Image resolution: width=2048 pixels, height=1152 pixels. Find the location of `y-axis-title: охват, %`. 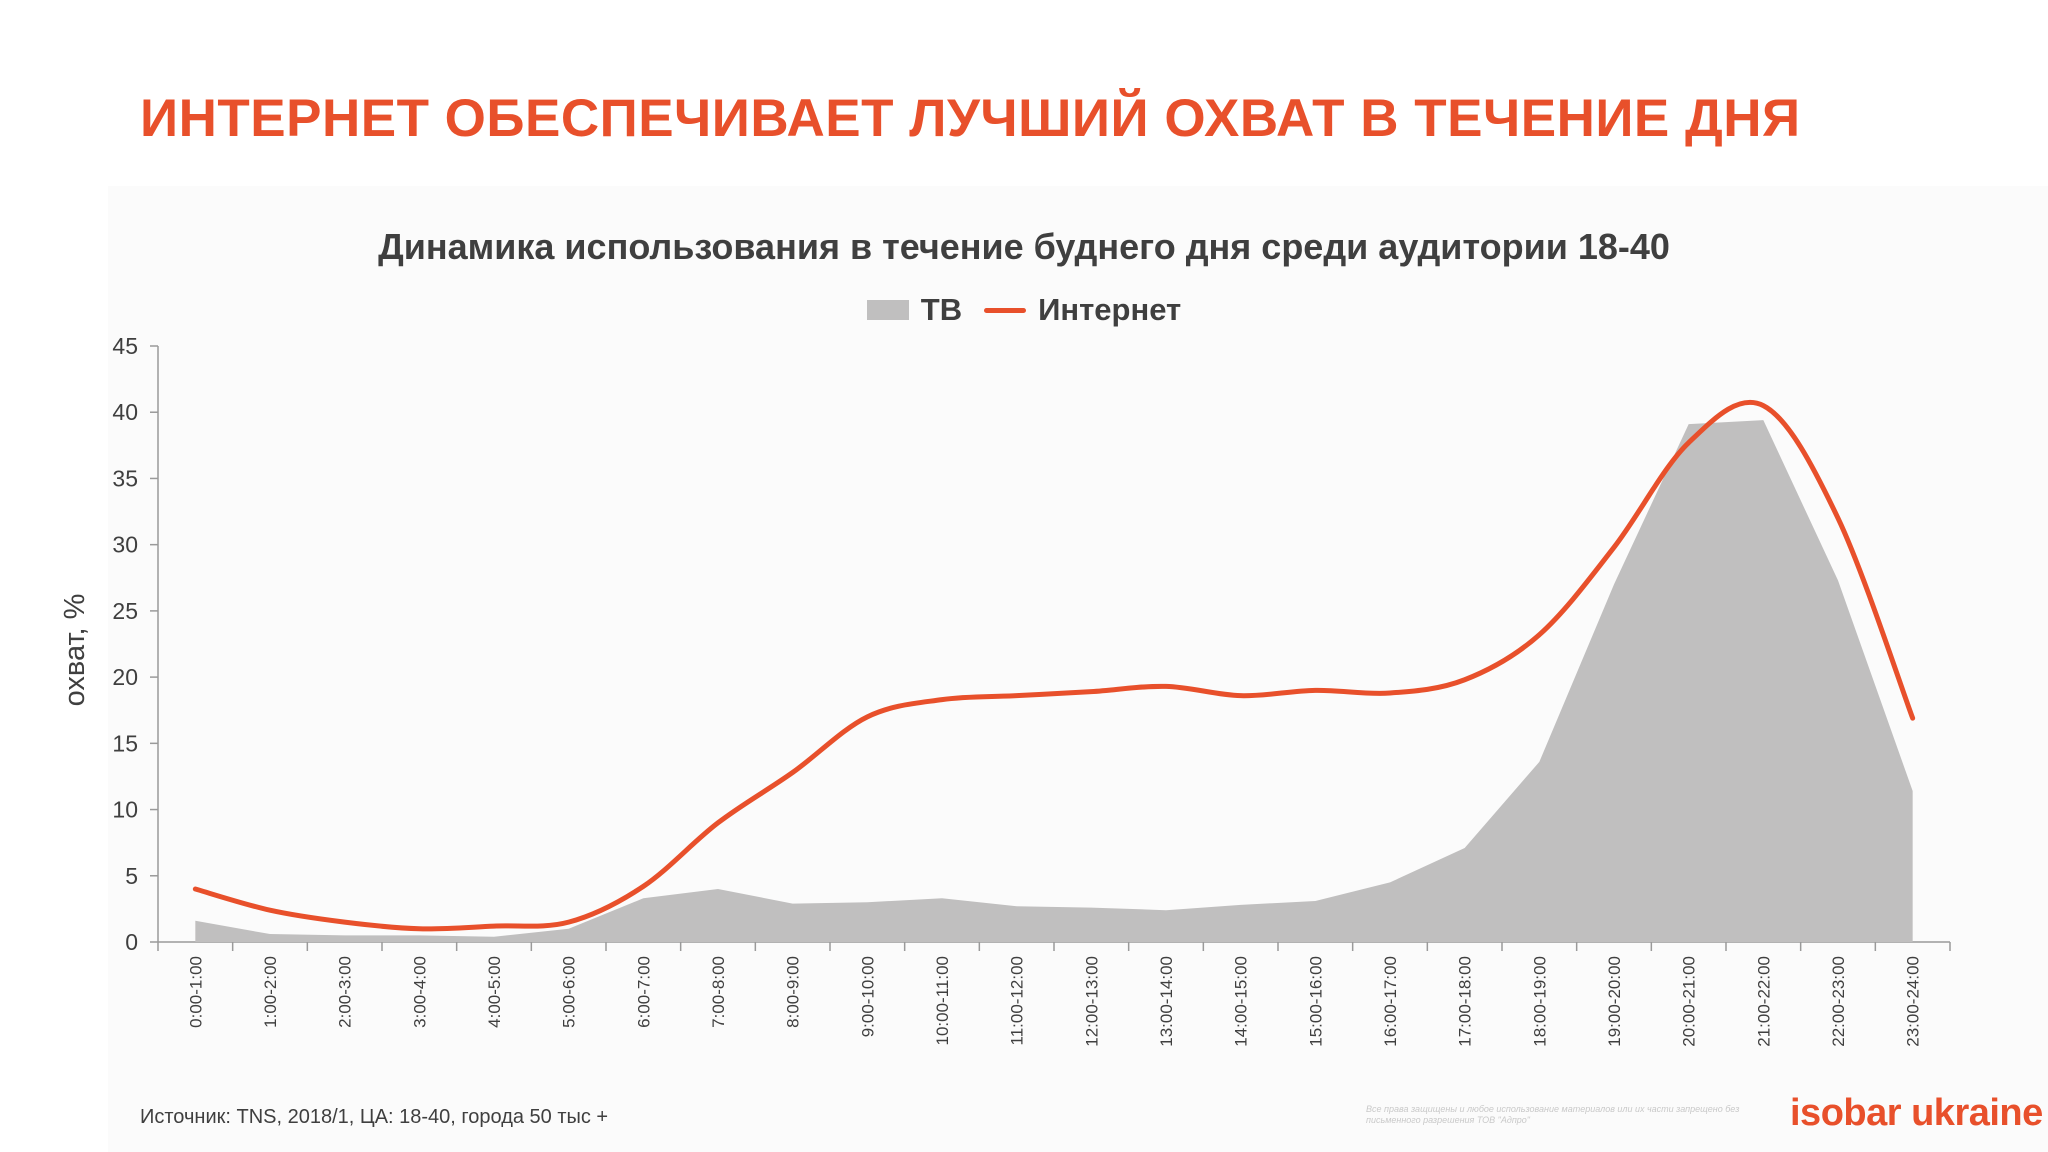

y-axis-title: охват, % is located at coordinates (75, 650).